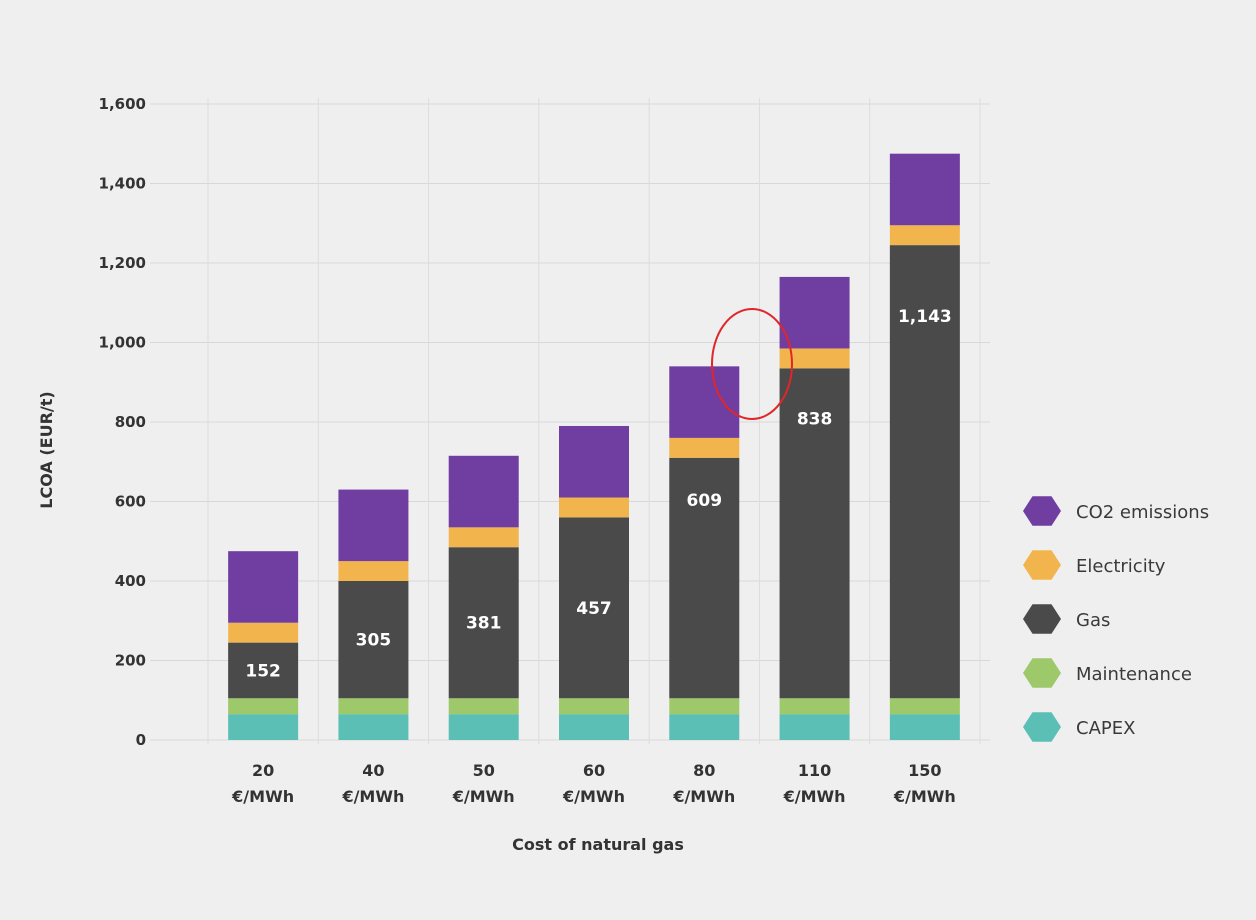 The height and width of the screenshot is (920, 1256). What do you see at coordinates (263, 770) in the screenshot?
I see `x-tick-label: 20` at bounding box center [263, 770].